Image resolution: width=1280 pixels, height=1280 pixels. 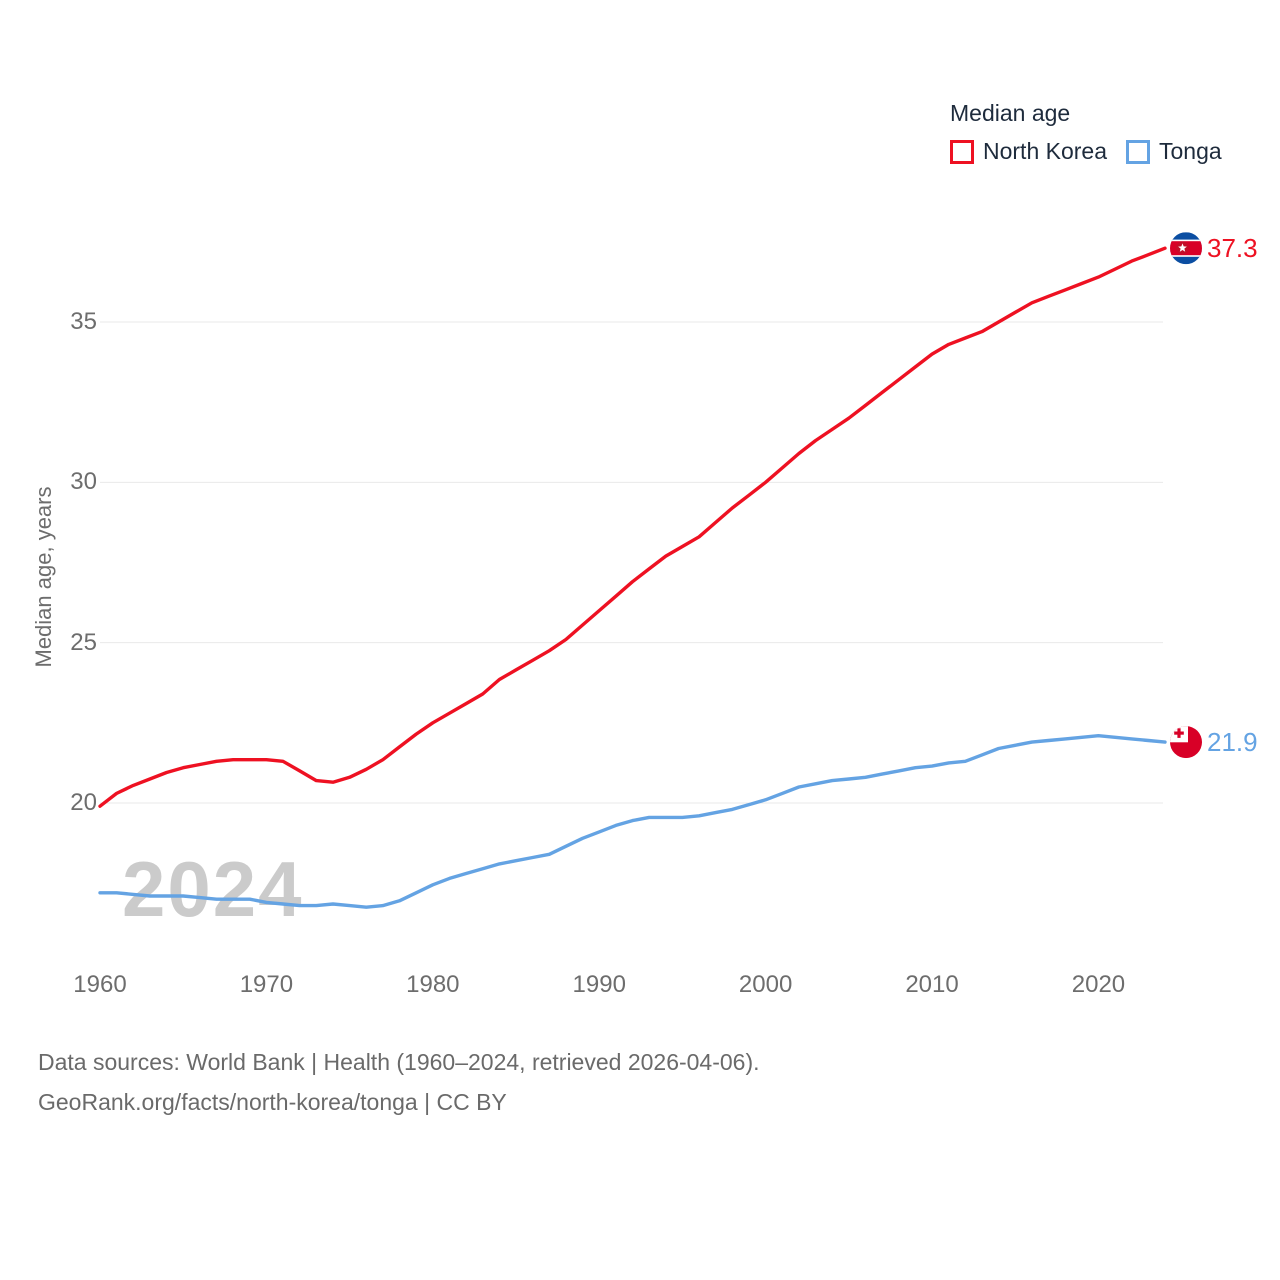 What do you see at coordinates (1098, 984) in the screenshot?
I see `x-tick-label: 2020` at bounding box center [1098, 984].